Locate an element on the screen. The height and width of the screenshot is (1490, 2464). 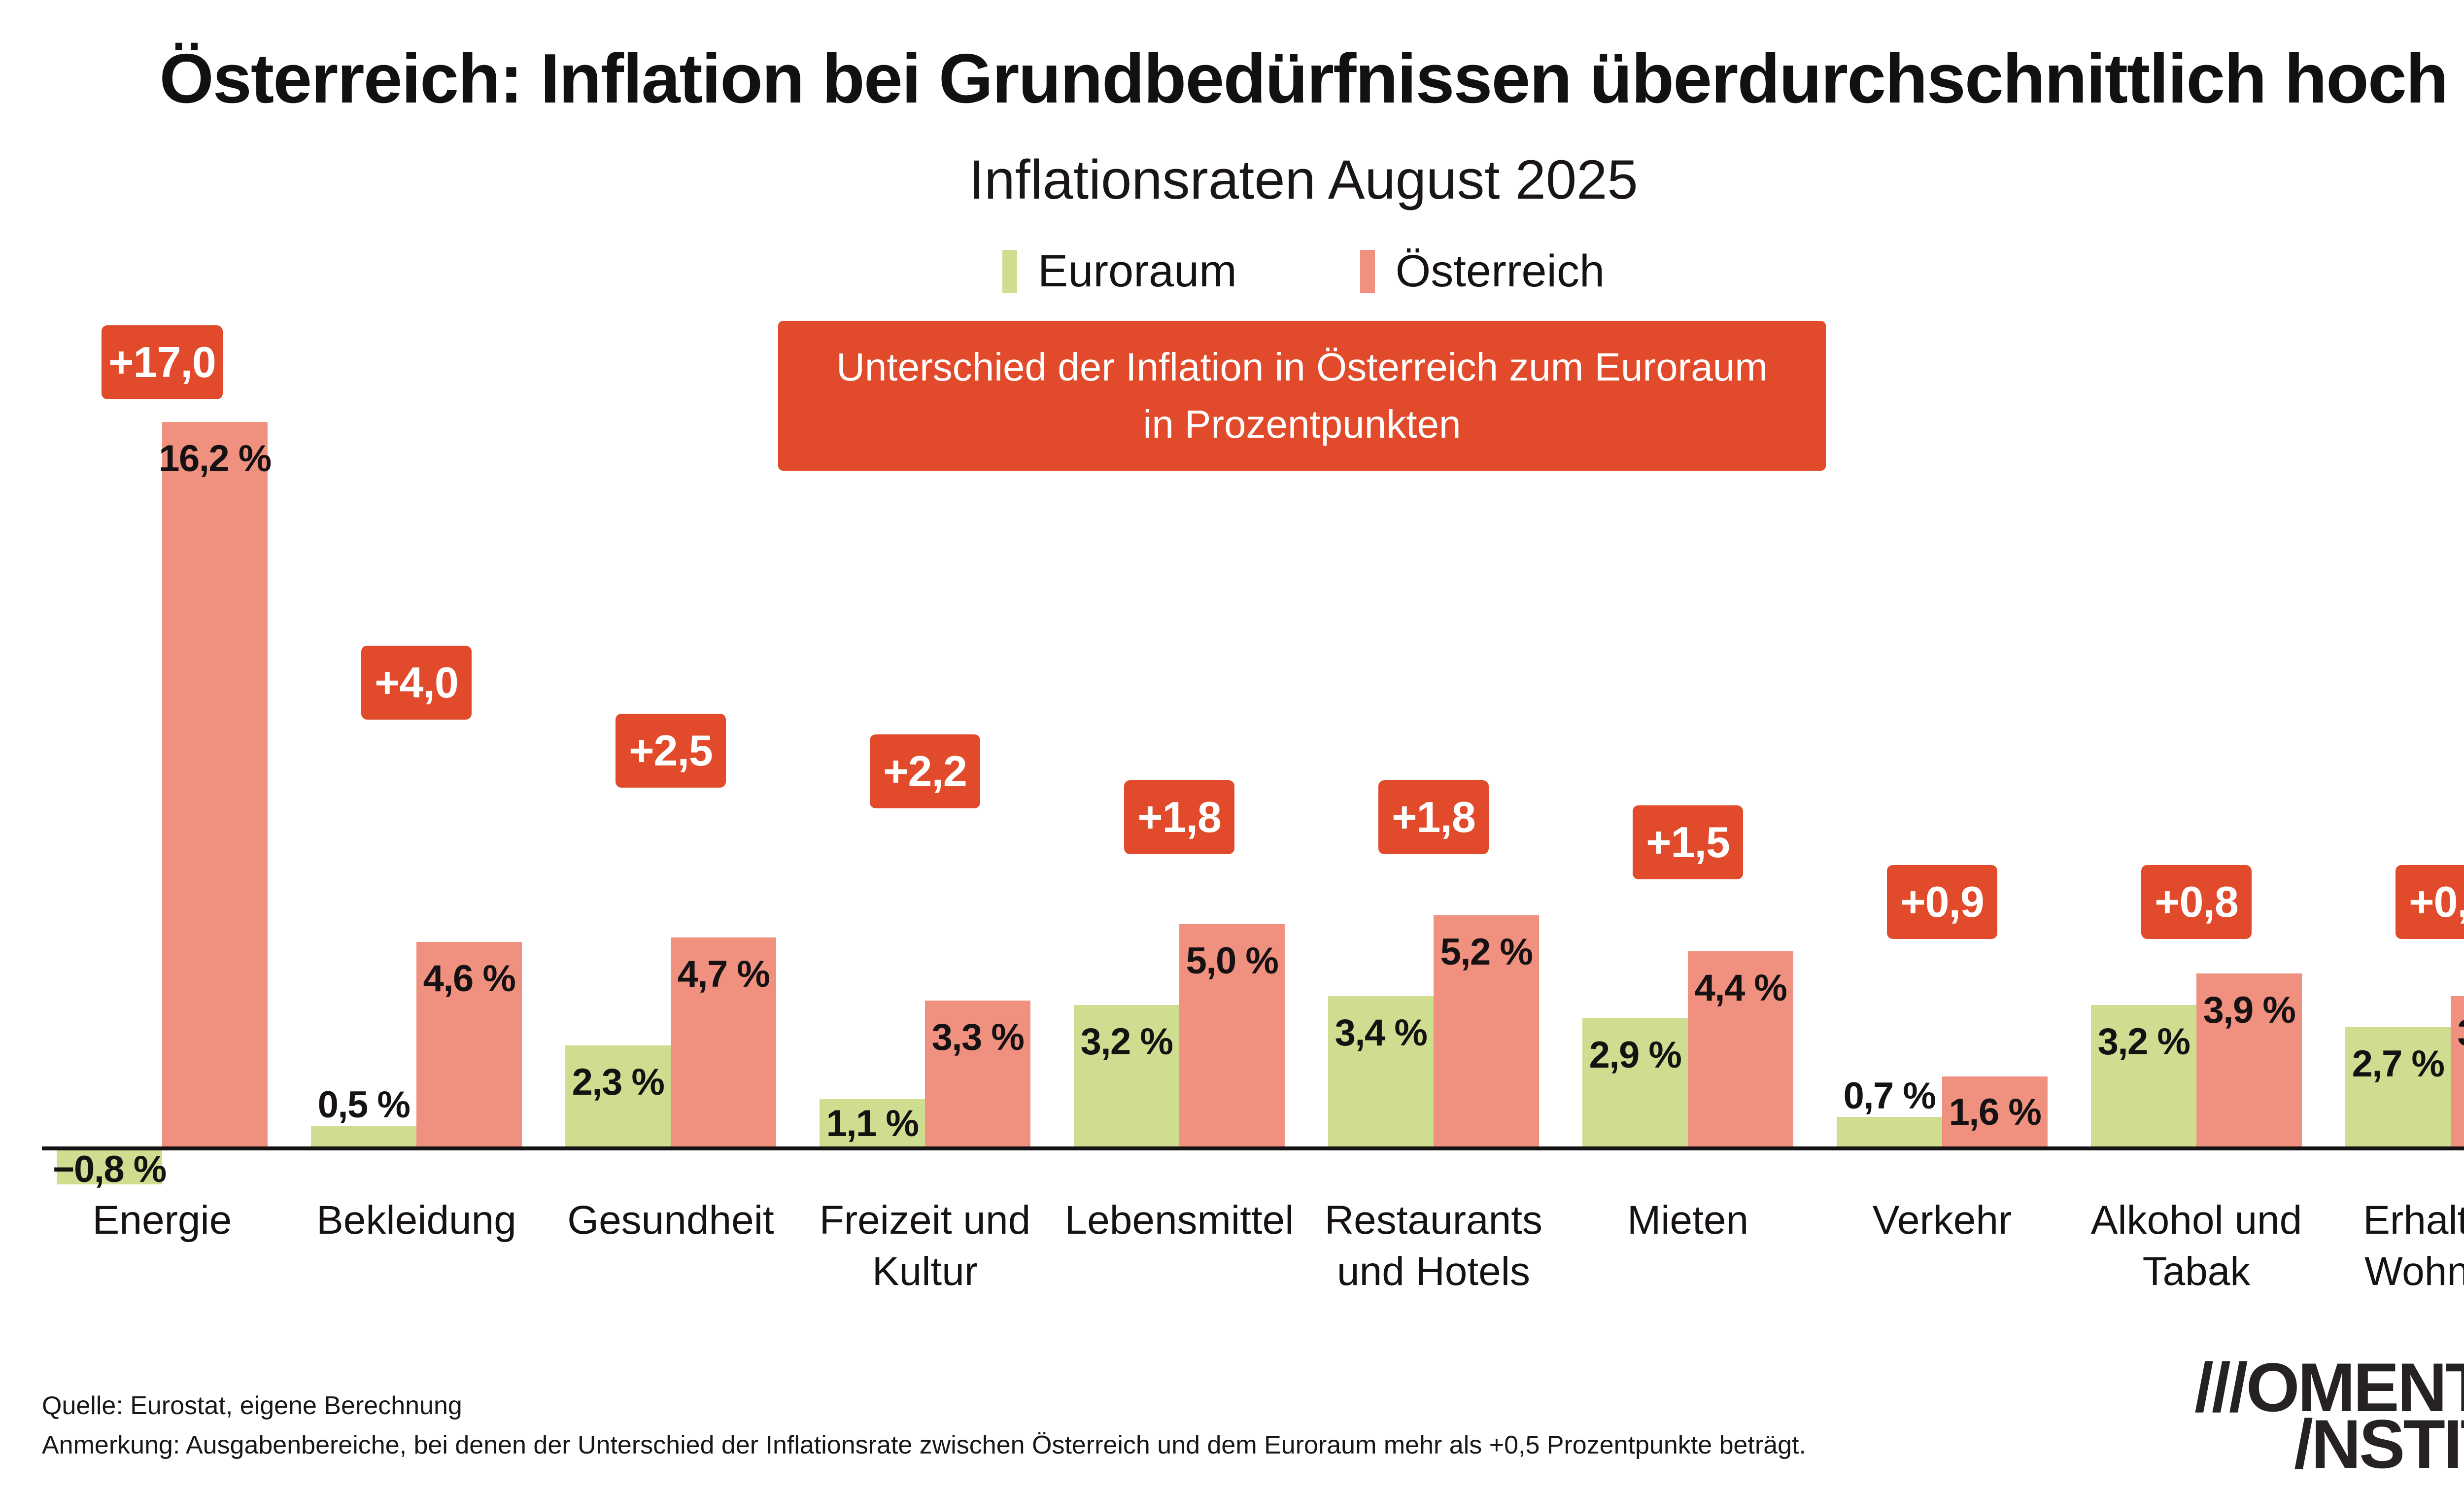
legend: Euroraum Österreich is located at coordinates (1232, 271).